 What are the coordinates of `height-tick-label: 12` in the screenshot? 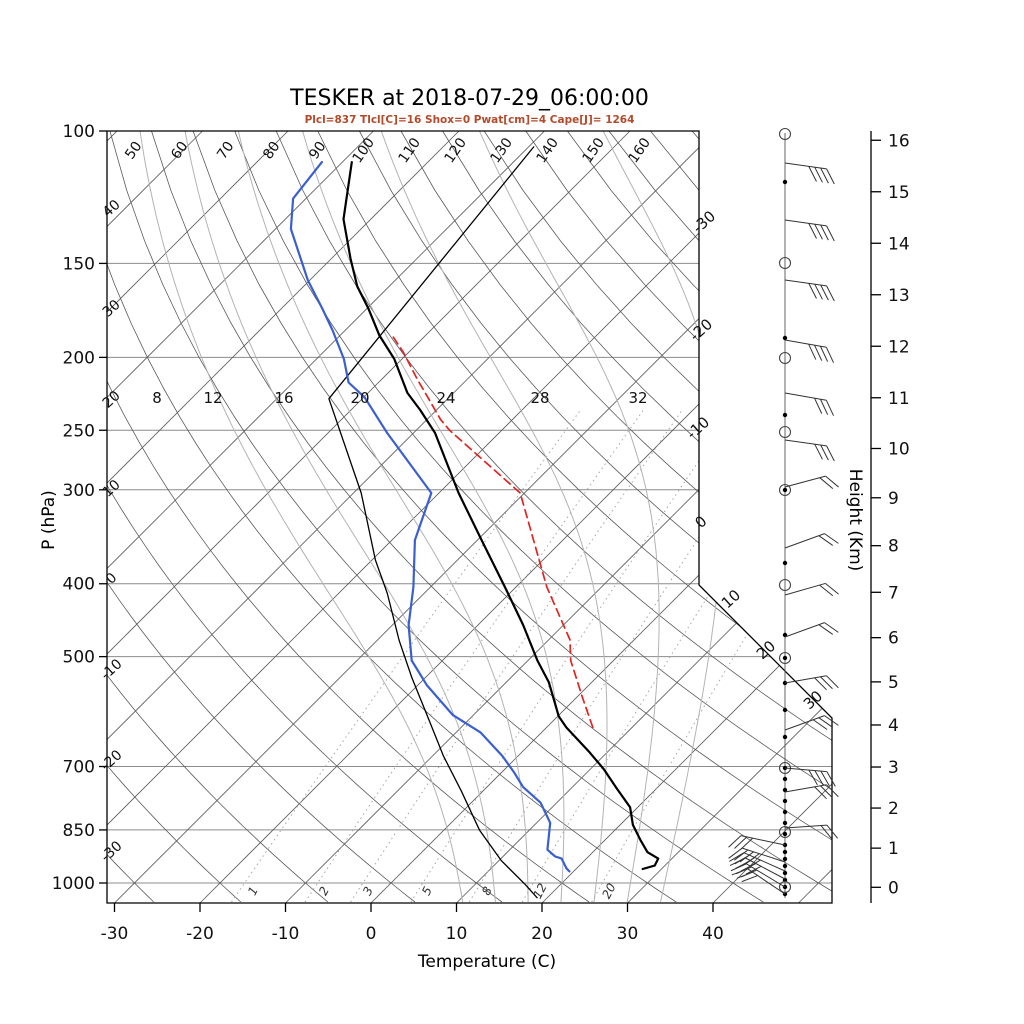 It's located at (899, 347).